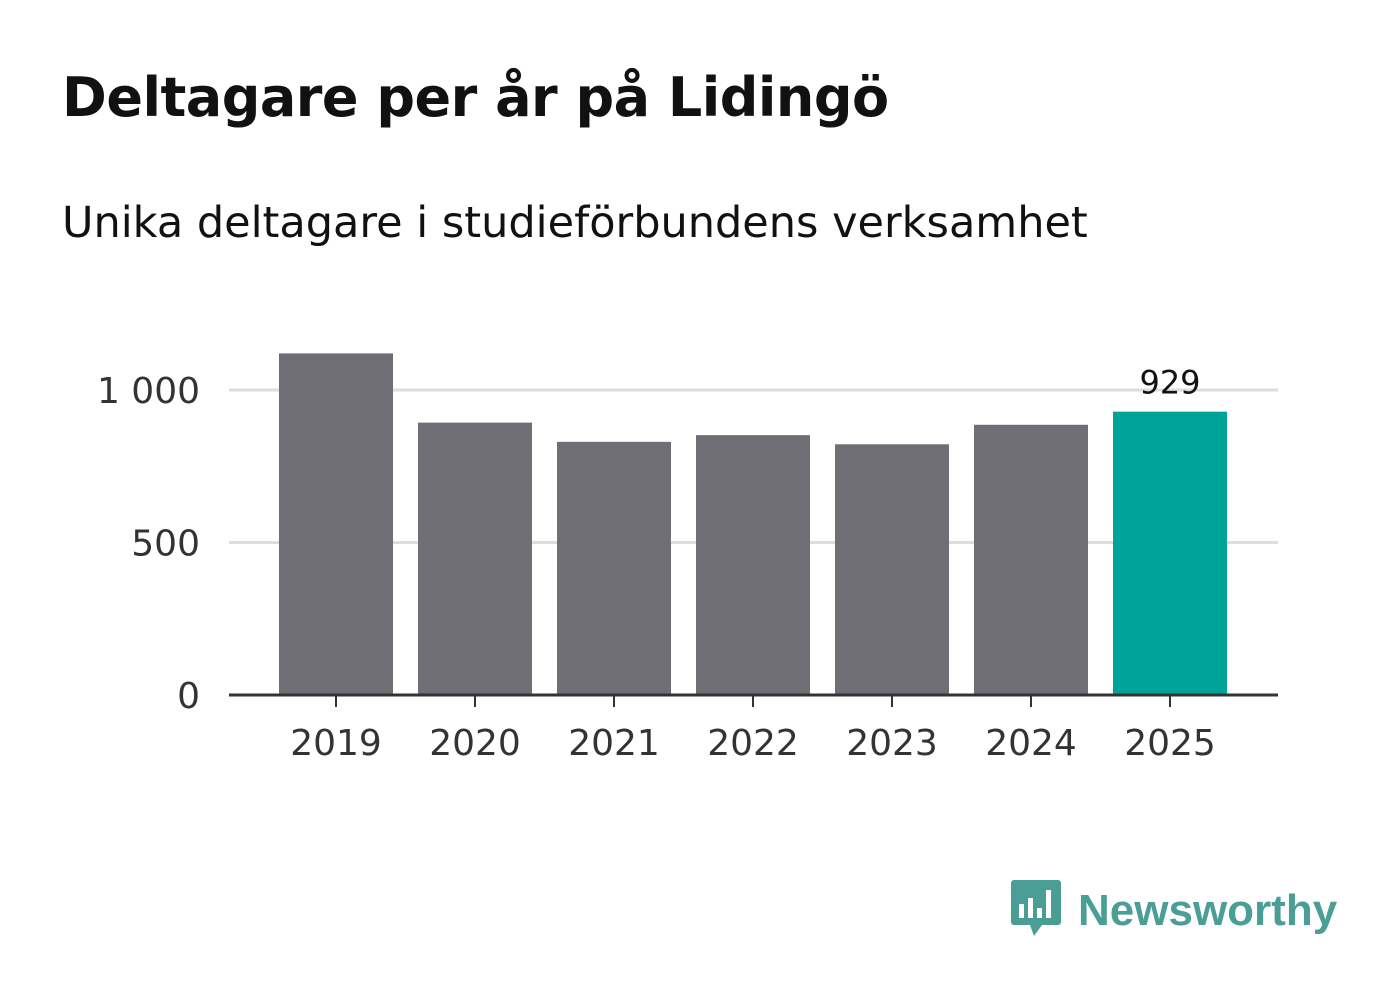 The width and height of the screenshot is (1382, 999). Describe the element at coordinates (753, 565) in the screenshot. I see `bar-2022` at that location.